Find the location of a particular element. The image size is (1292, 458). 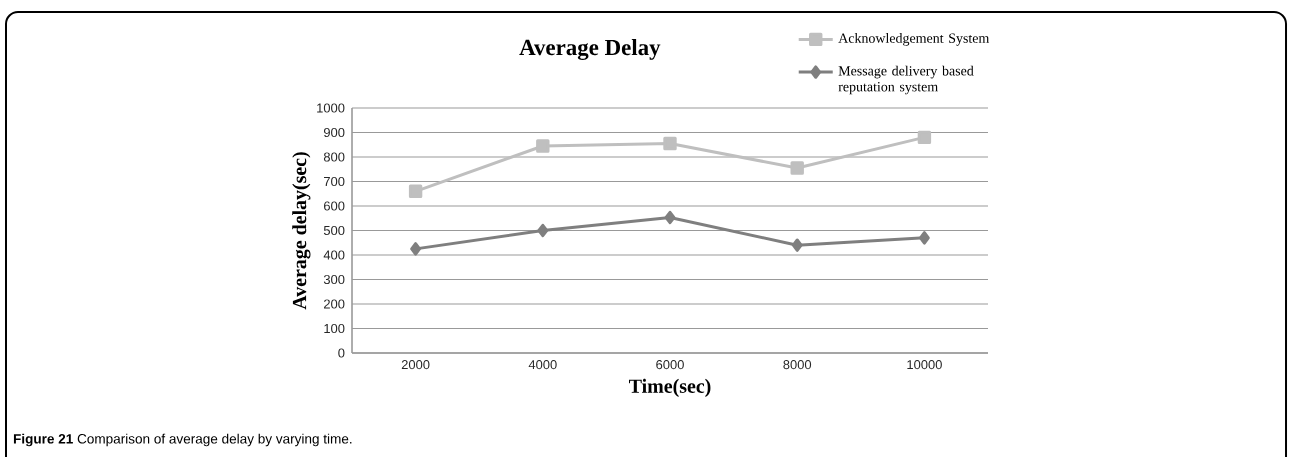

x-tick-label: 4000 is located at coordinates (542, 365).